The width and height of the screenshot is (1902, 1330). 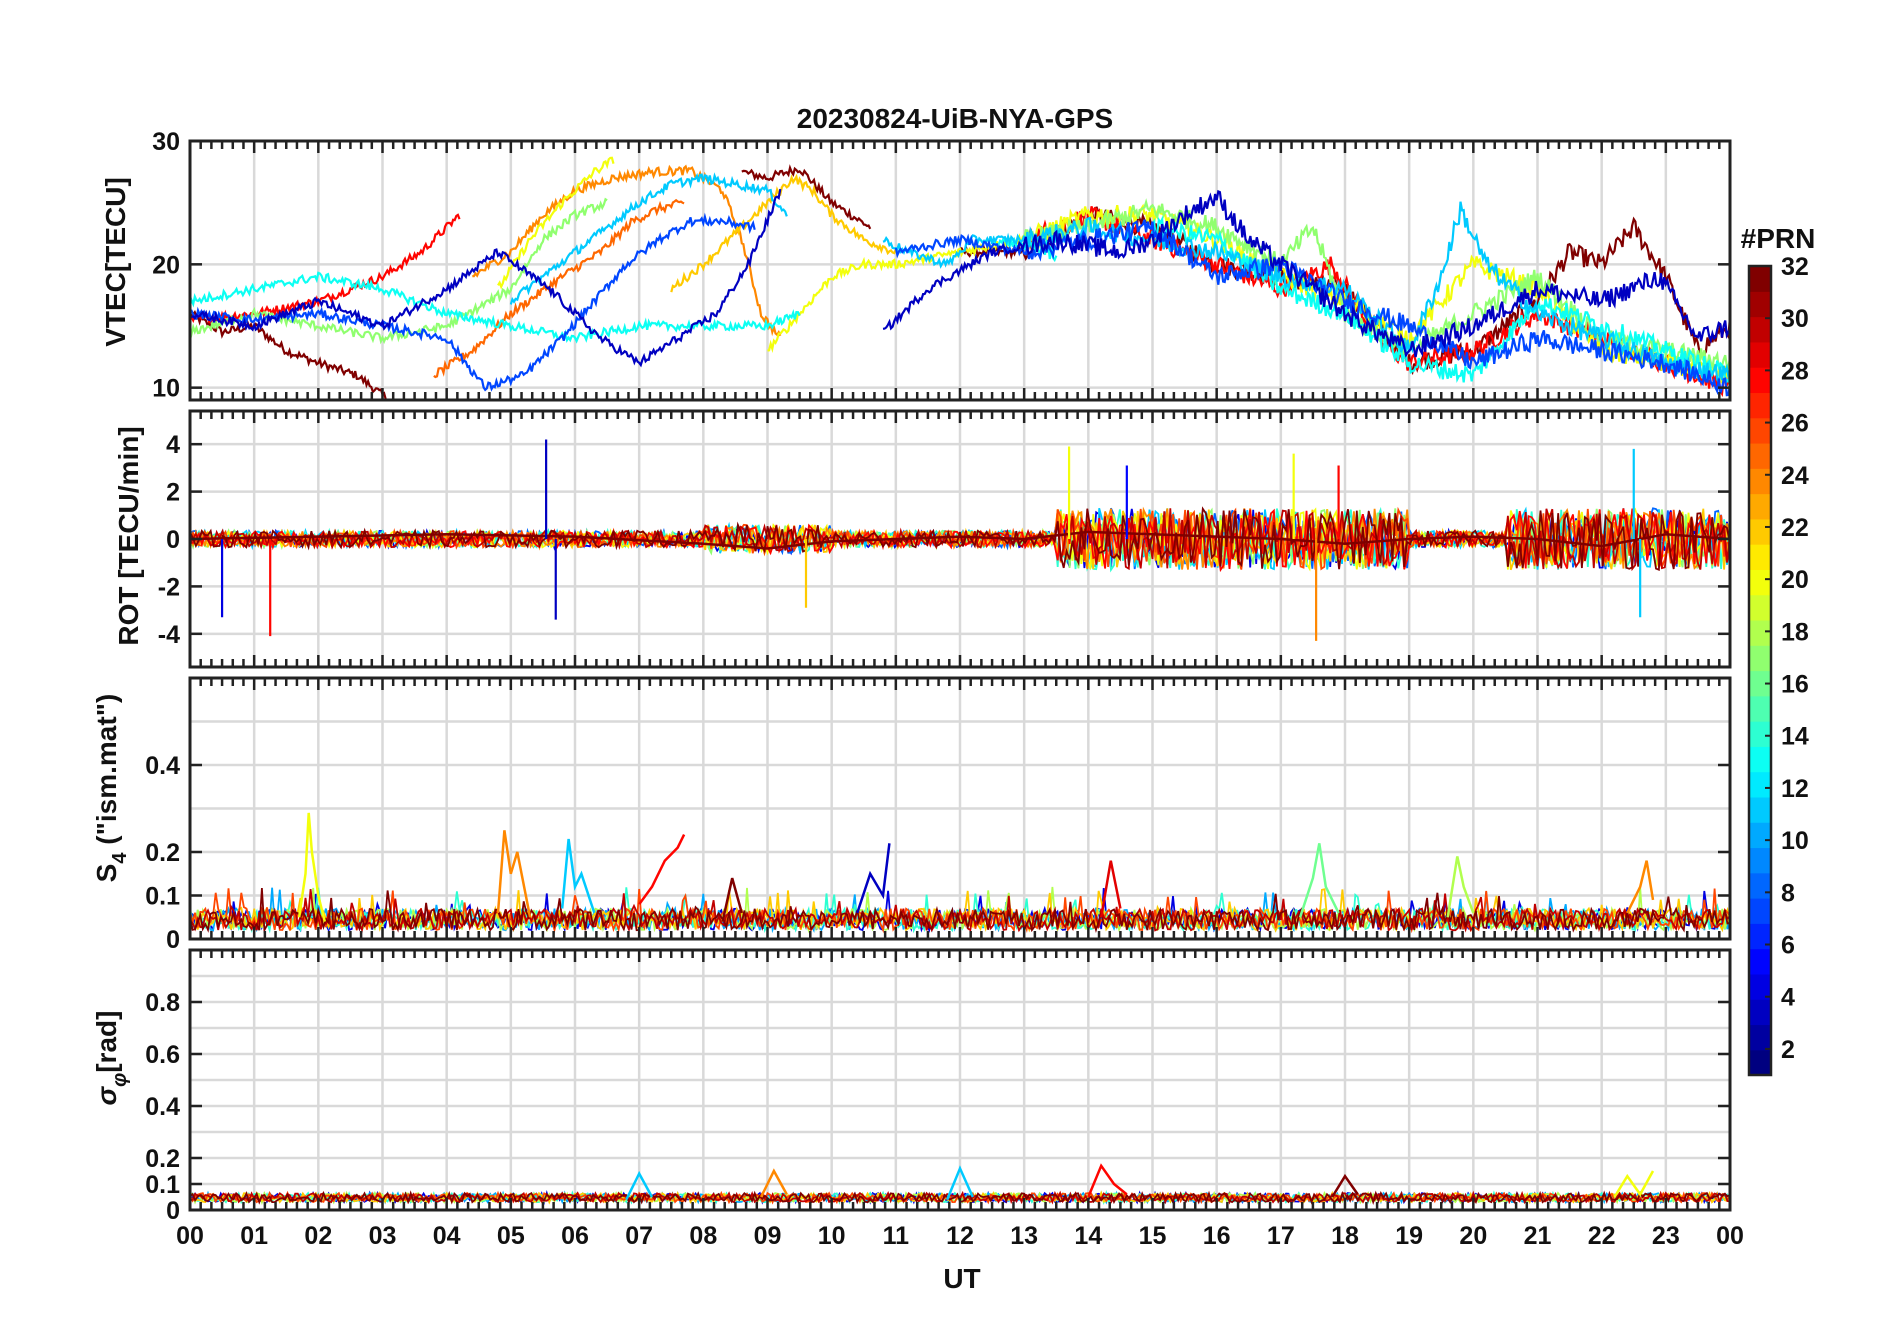 I want to click on colorbar-tick-label: 24, so click(x=1795, y=476).